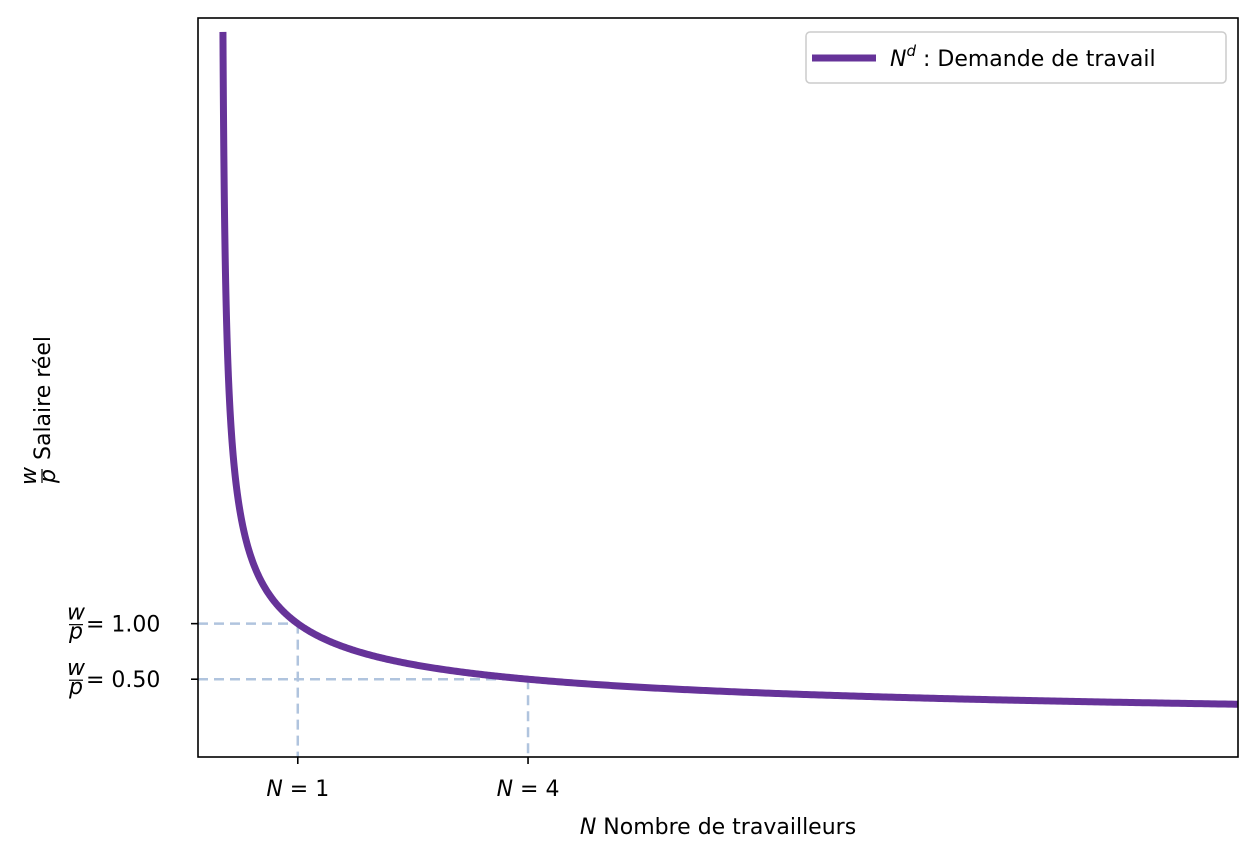  What do you see at coordinates (123, 680) in the screenshot?
I see `svg-text: = 0.50` at bounding box center [123, 680].